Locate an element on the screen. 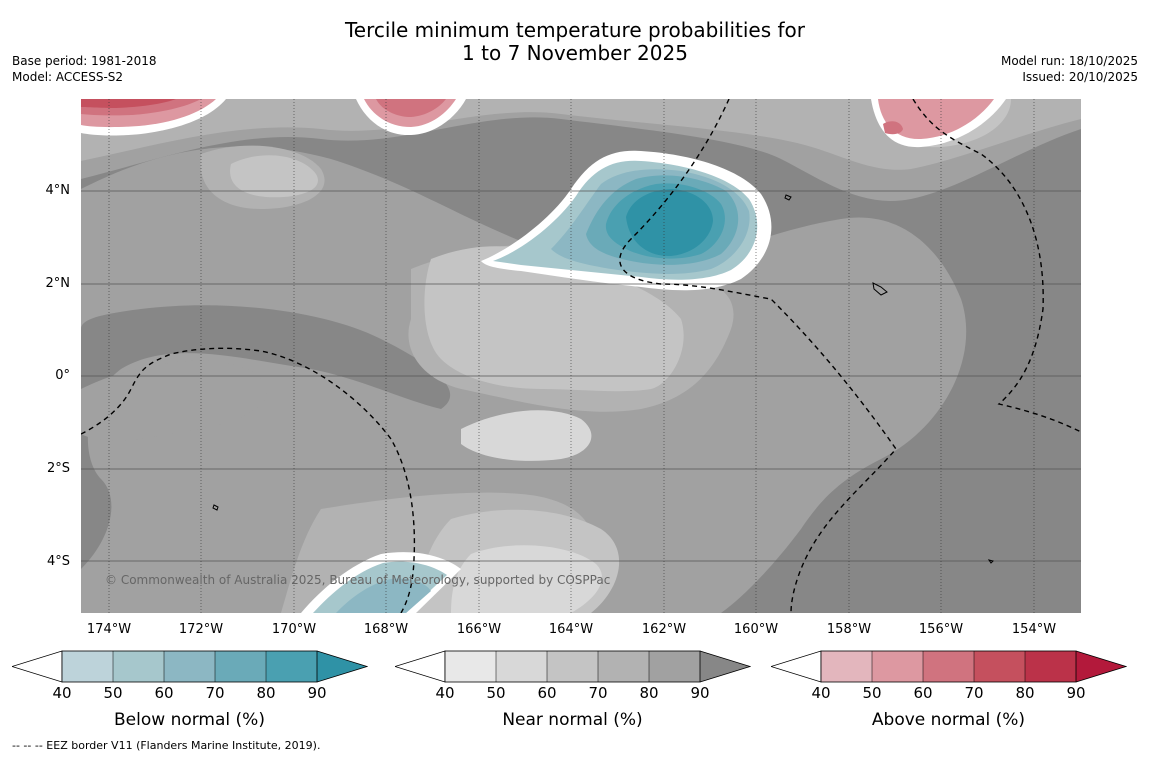  lon-label-172w: 172°W is located at coordinates (201, 629).